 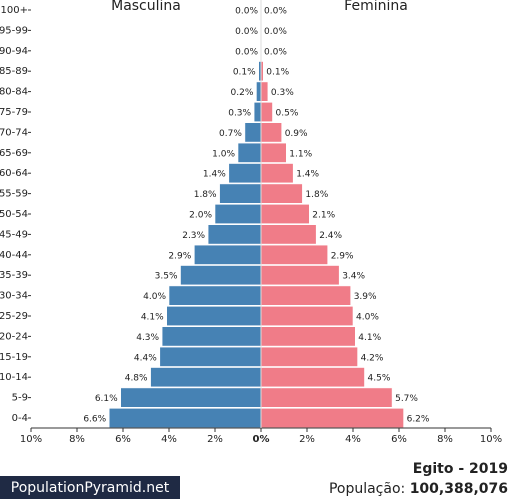 I want to click on y-tick-label: 10-14, so click(x=14, y=377).